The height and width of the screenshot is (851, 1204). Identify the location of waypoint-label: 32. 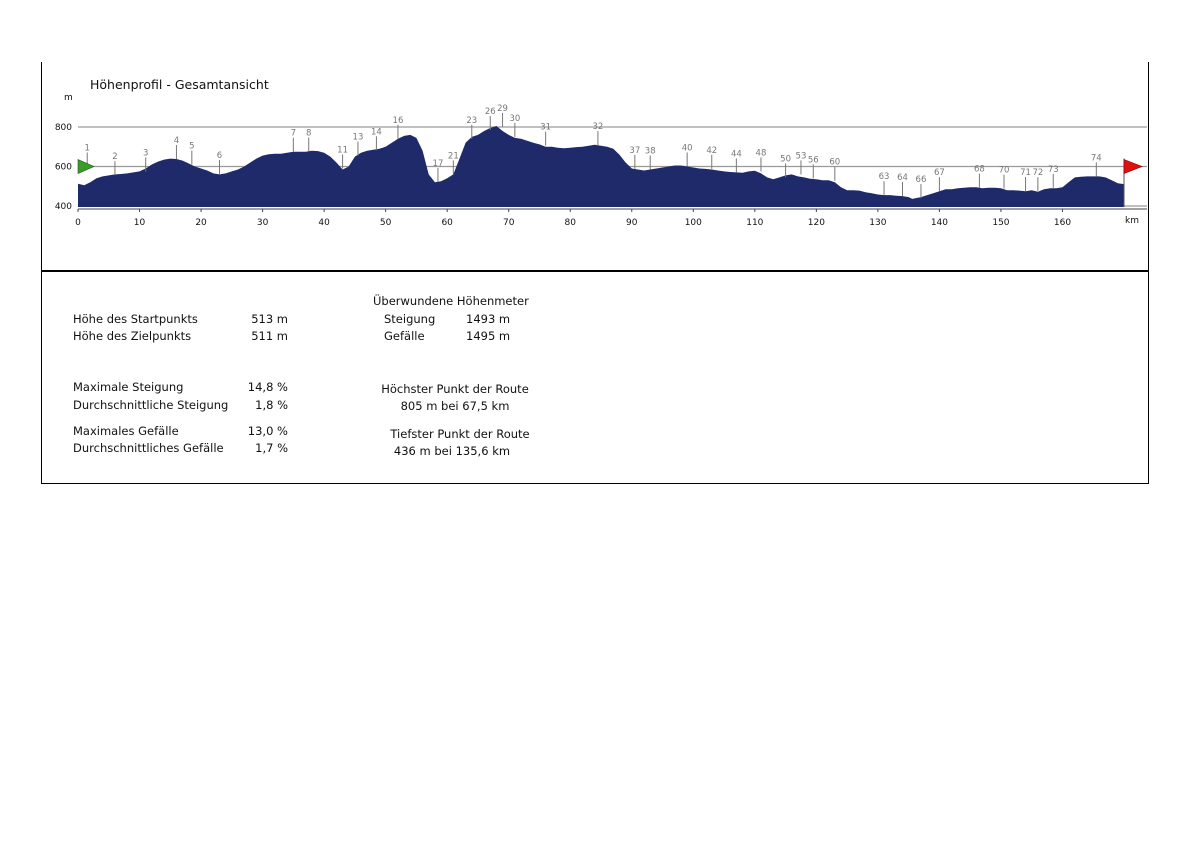
(598, 127).